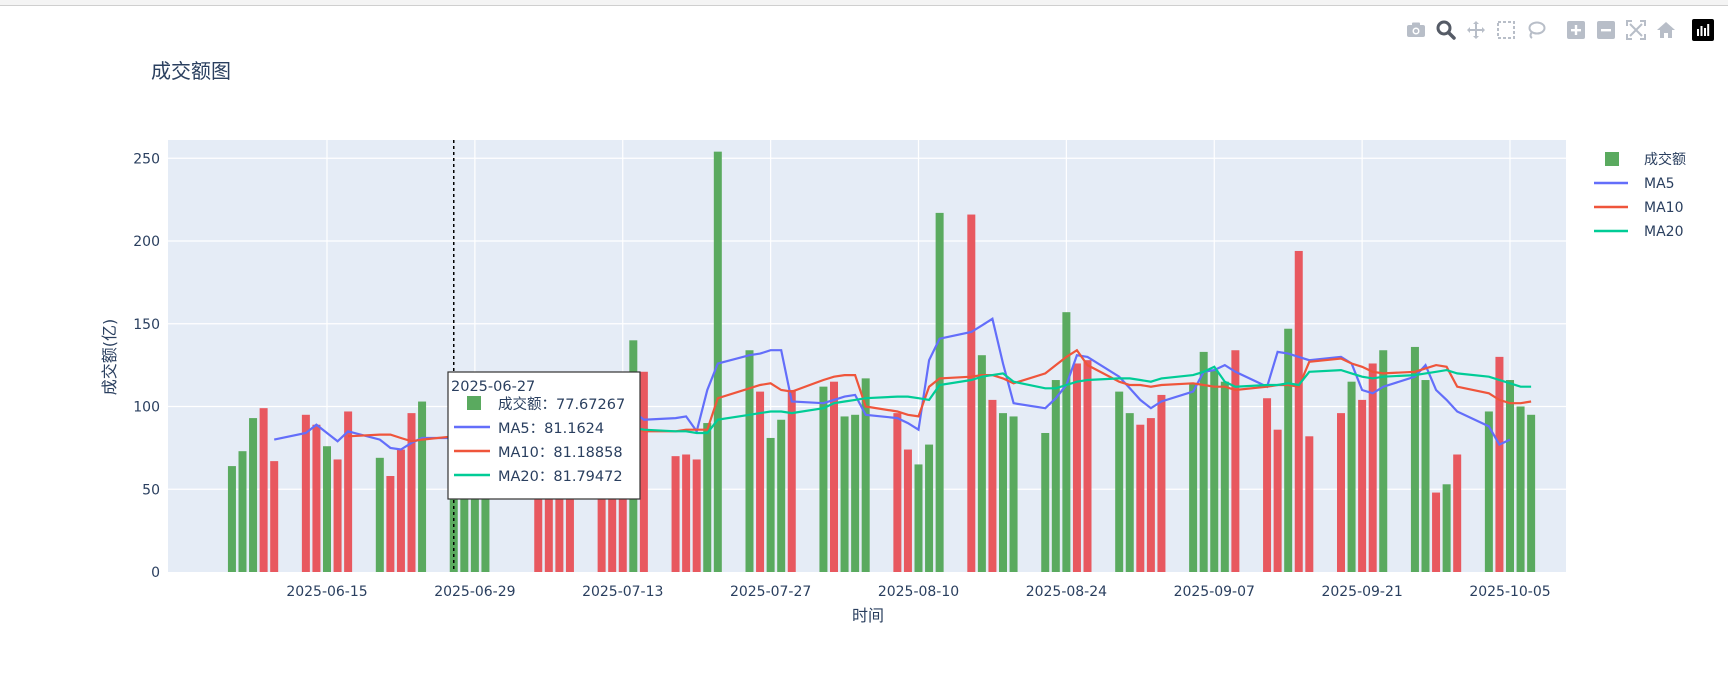 This screenshot has width=1728, height=678. I want to click on autoscale-icon, so click(1636, 30).